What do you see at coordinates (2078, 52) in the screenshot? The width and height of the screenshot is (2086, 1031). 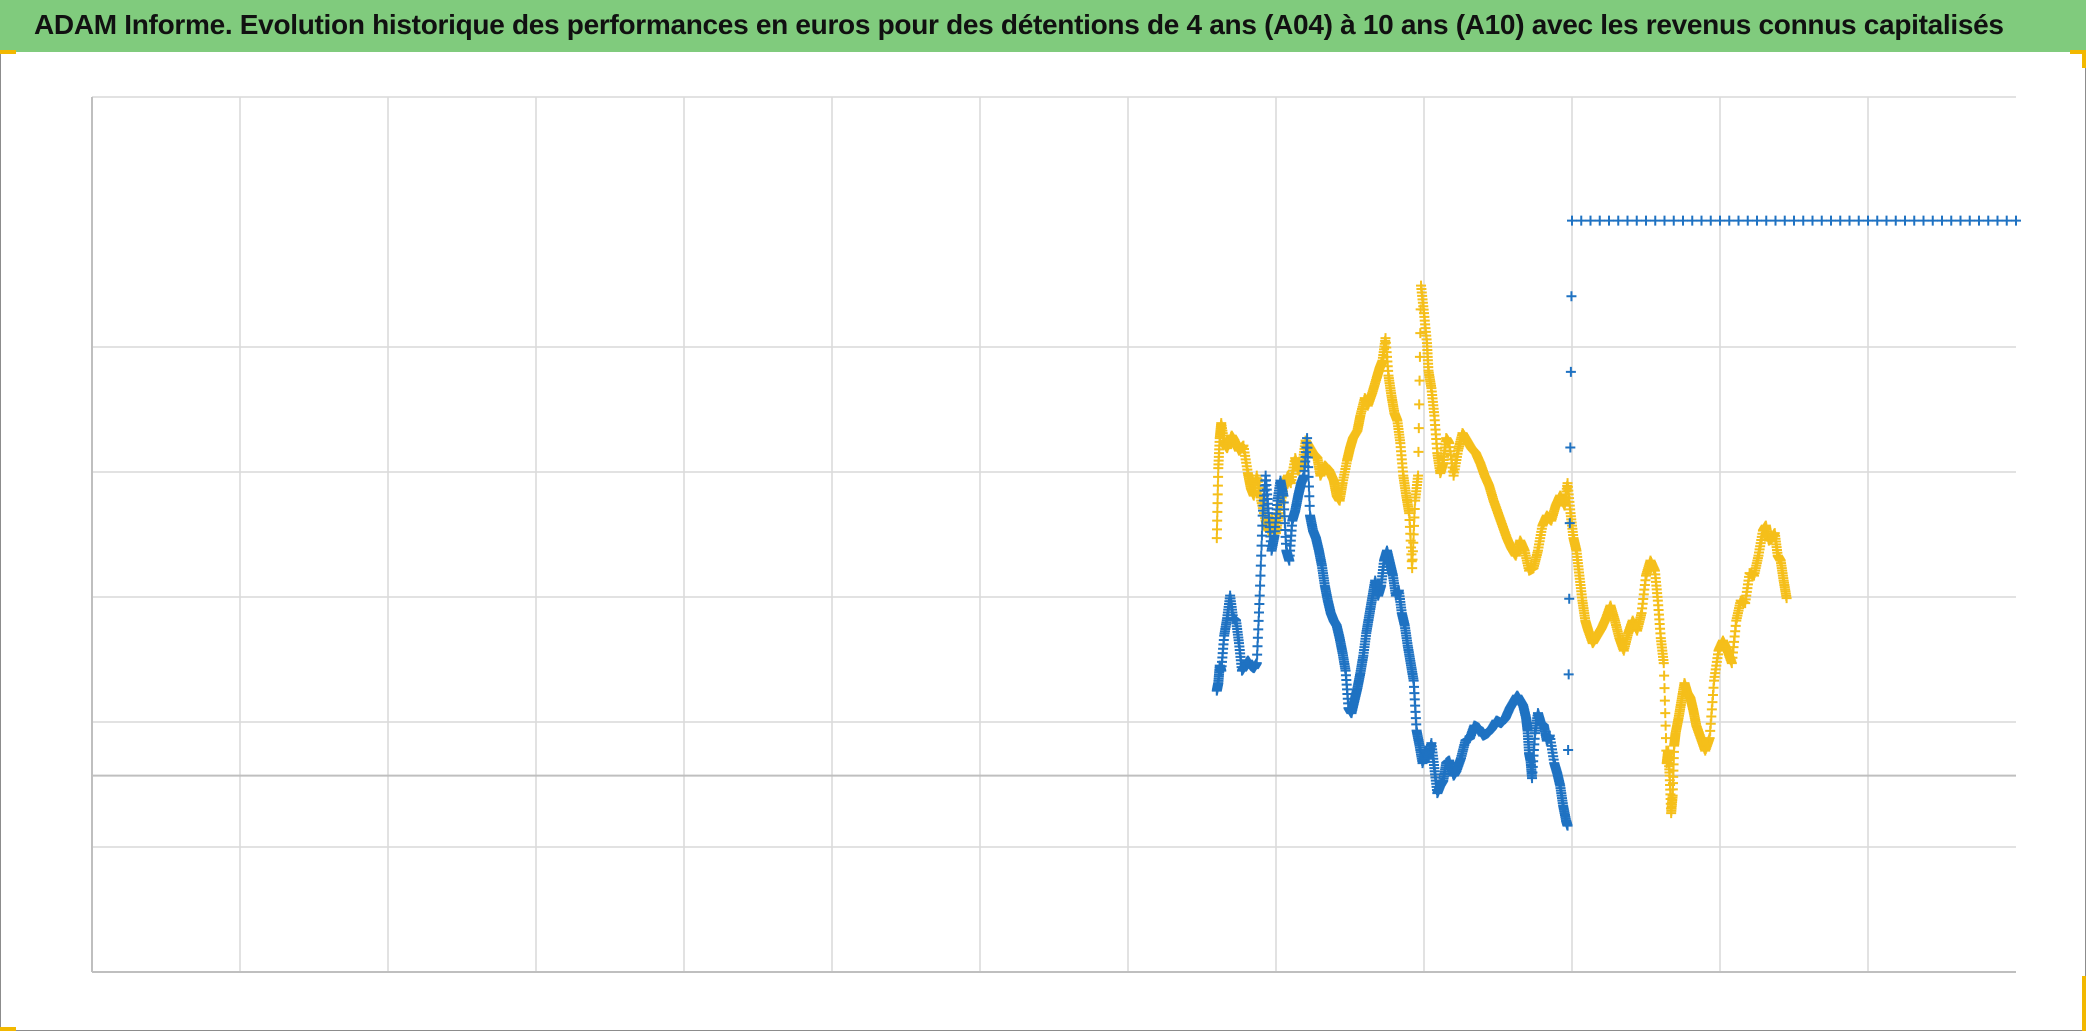 I see `corner-accent-top-right` at bounding box center [2078, 52].